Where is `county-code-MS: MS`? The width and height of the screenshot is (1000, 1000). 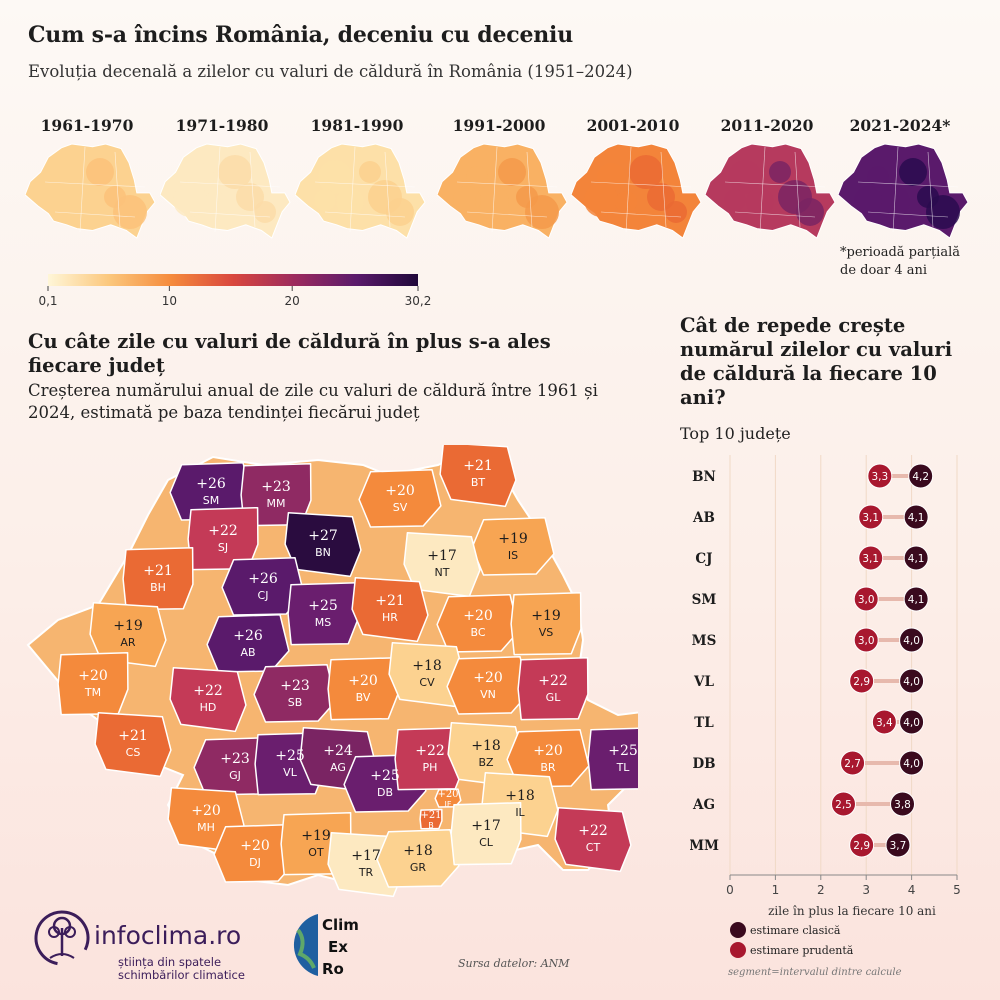
county-code-MS: MS is located at coordinates (323, 622).